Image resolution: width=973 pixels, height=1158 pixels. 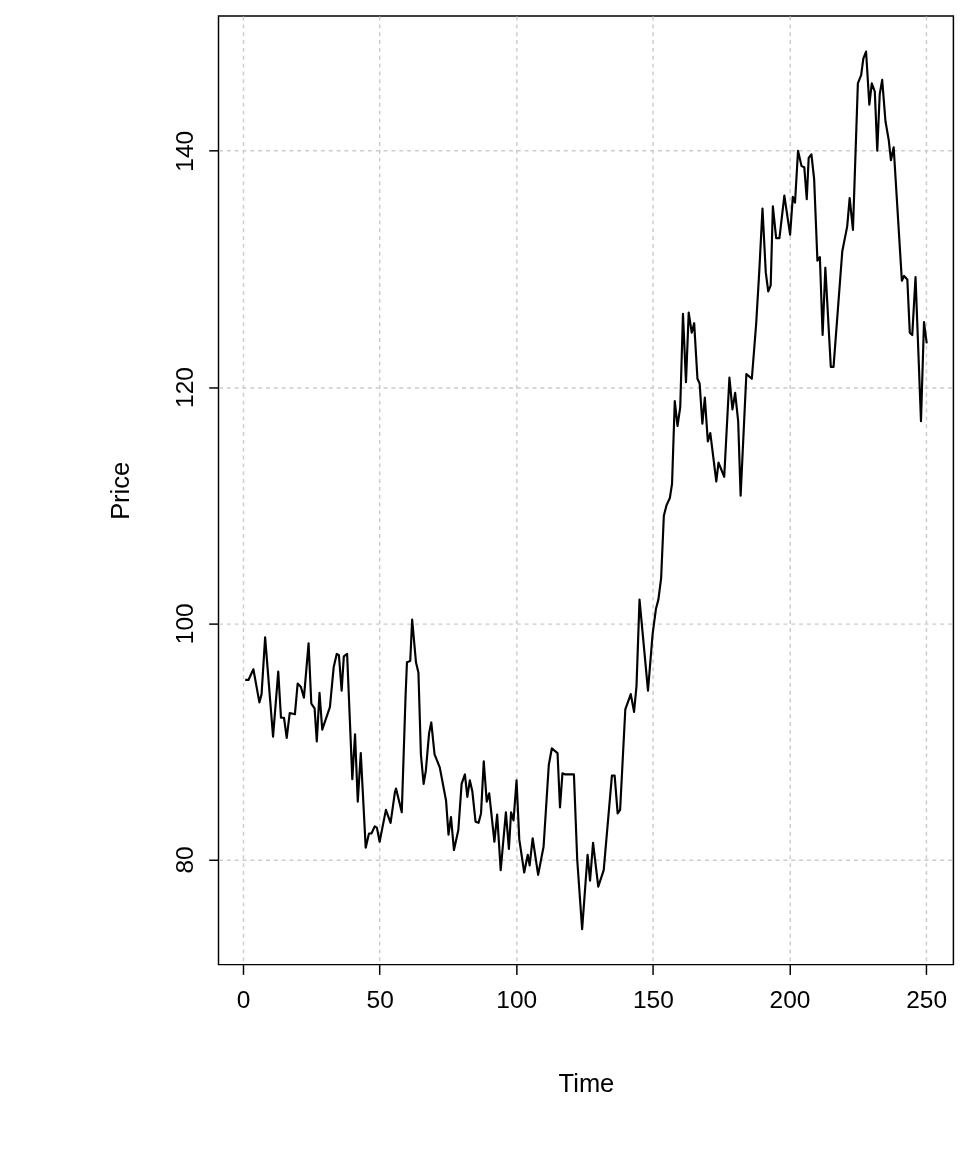 What do you see at coordinates (790, 1000) in the screenshot?
I see `x-tick-label: 200` at bounding box center [790, 1000].